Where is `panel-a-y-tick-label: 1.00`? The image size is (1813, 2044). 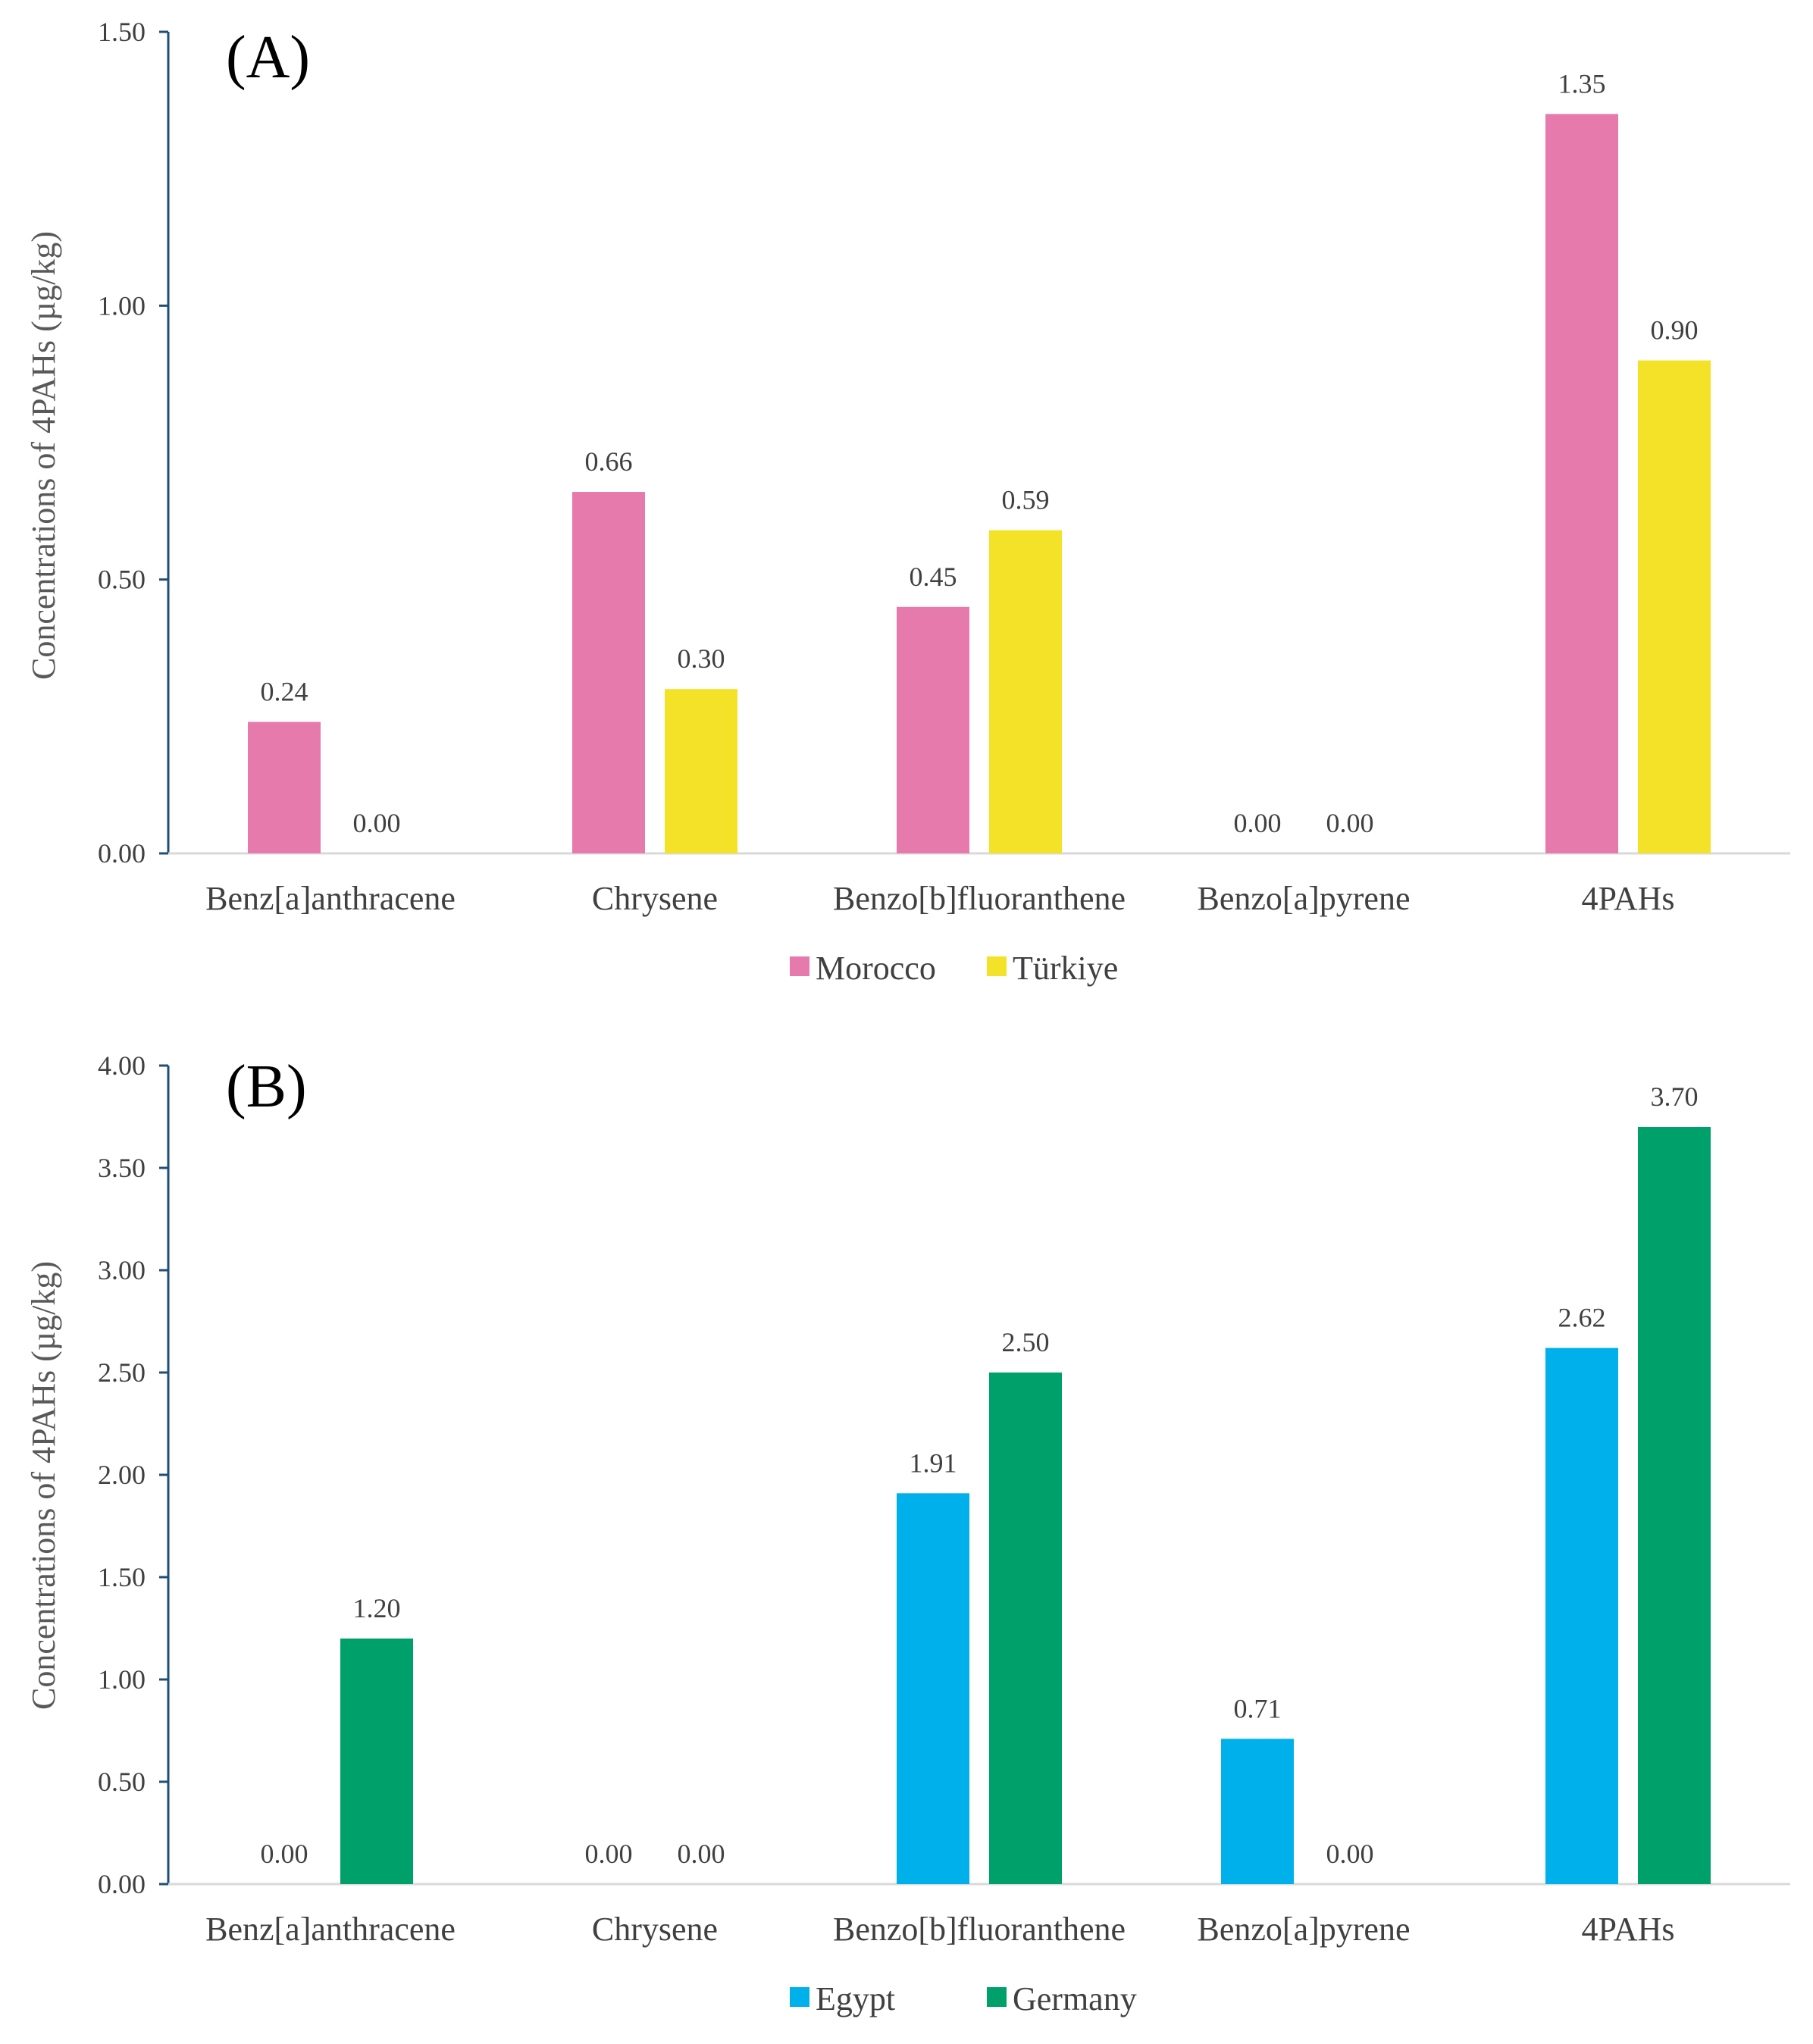
panel-a-y-tick-label: 1.00 is located at coordinates (122, 305).